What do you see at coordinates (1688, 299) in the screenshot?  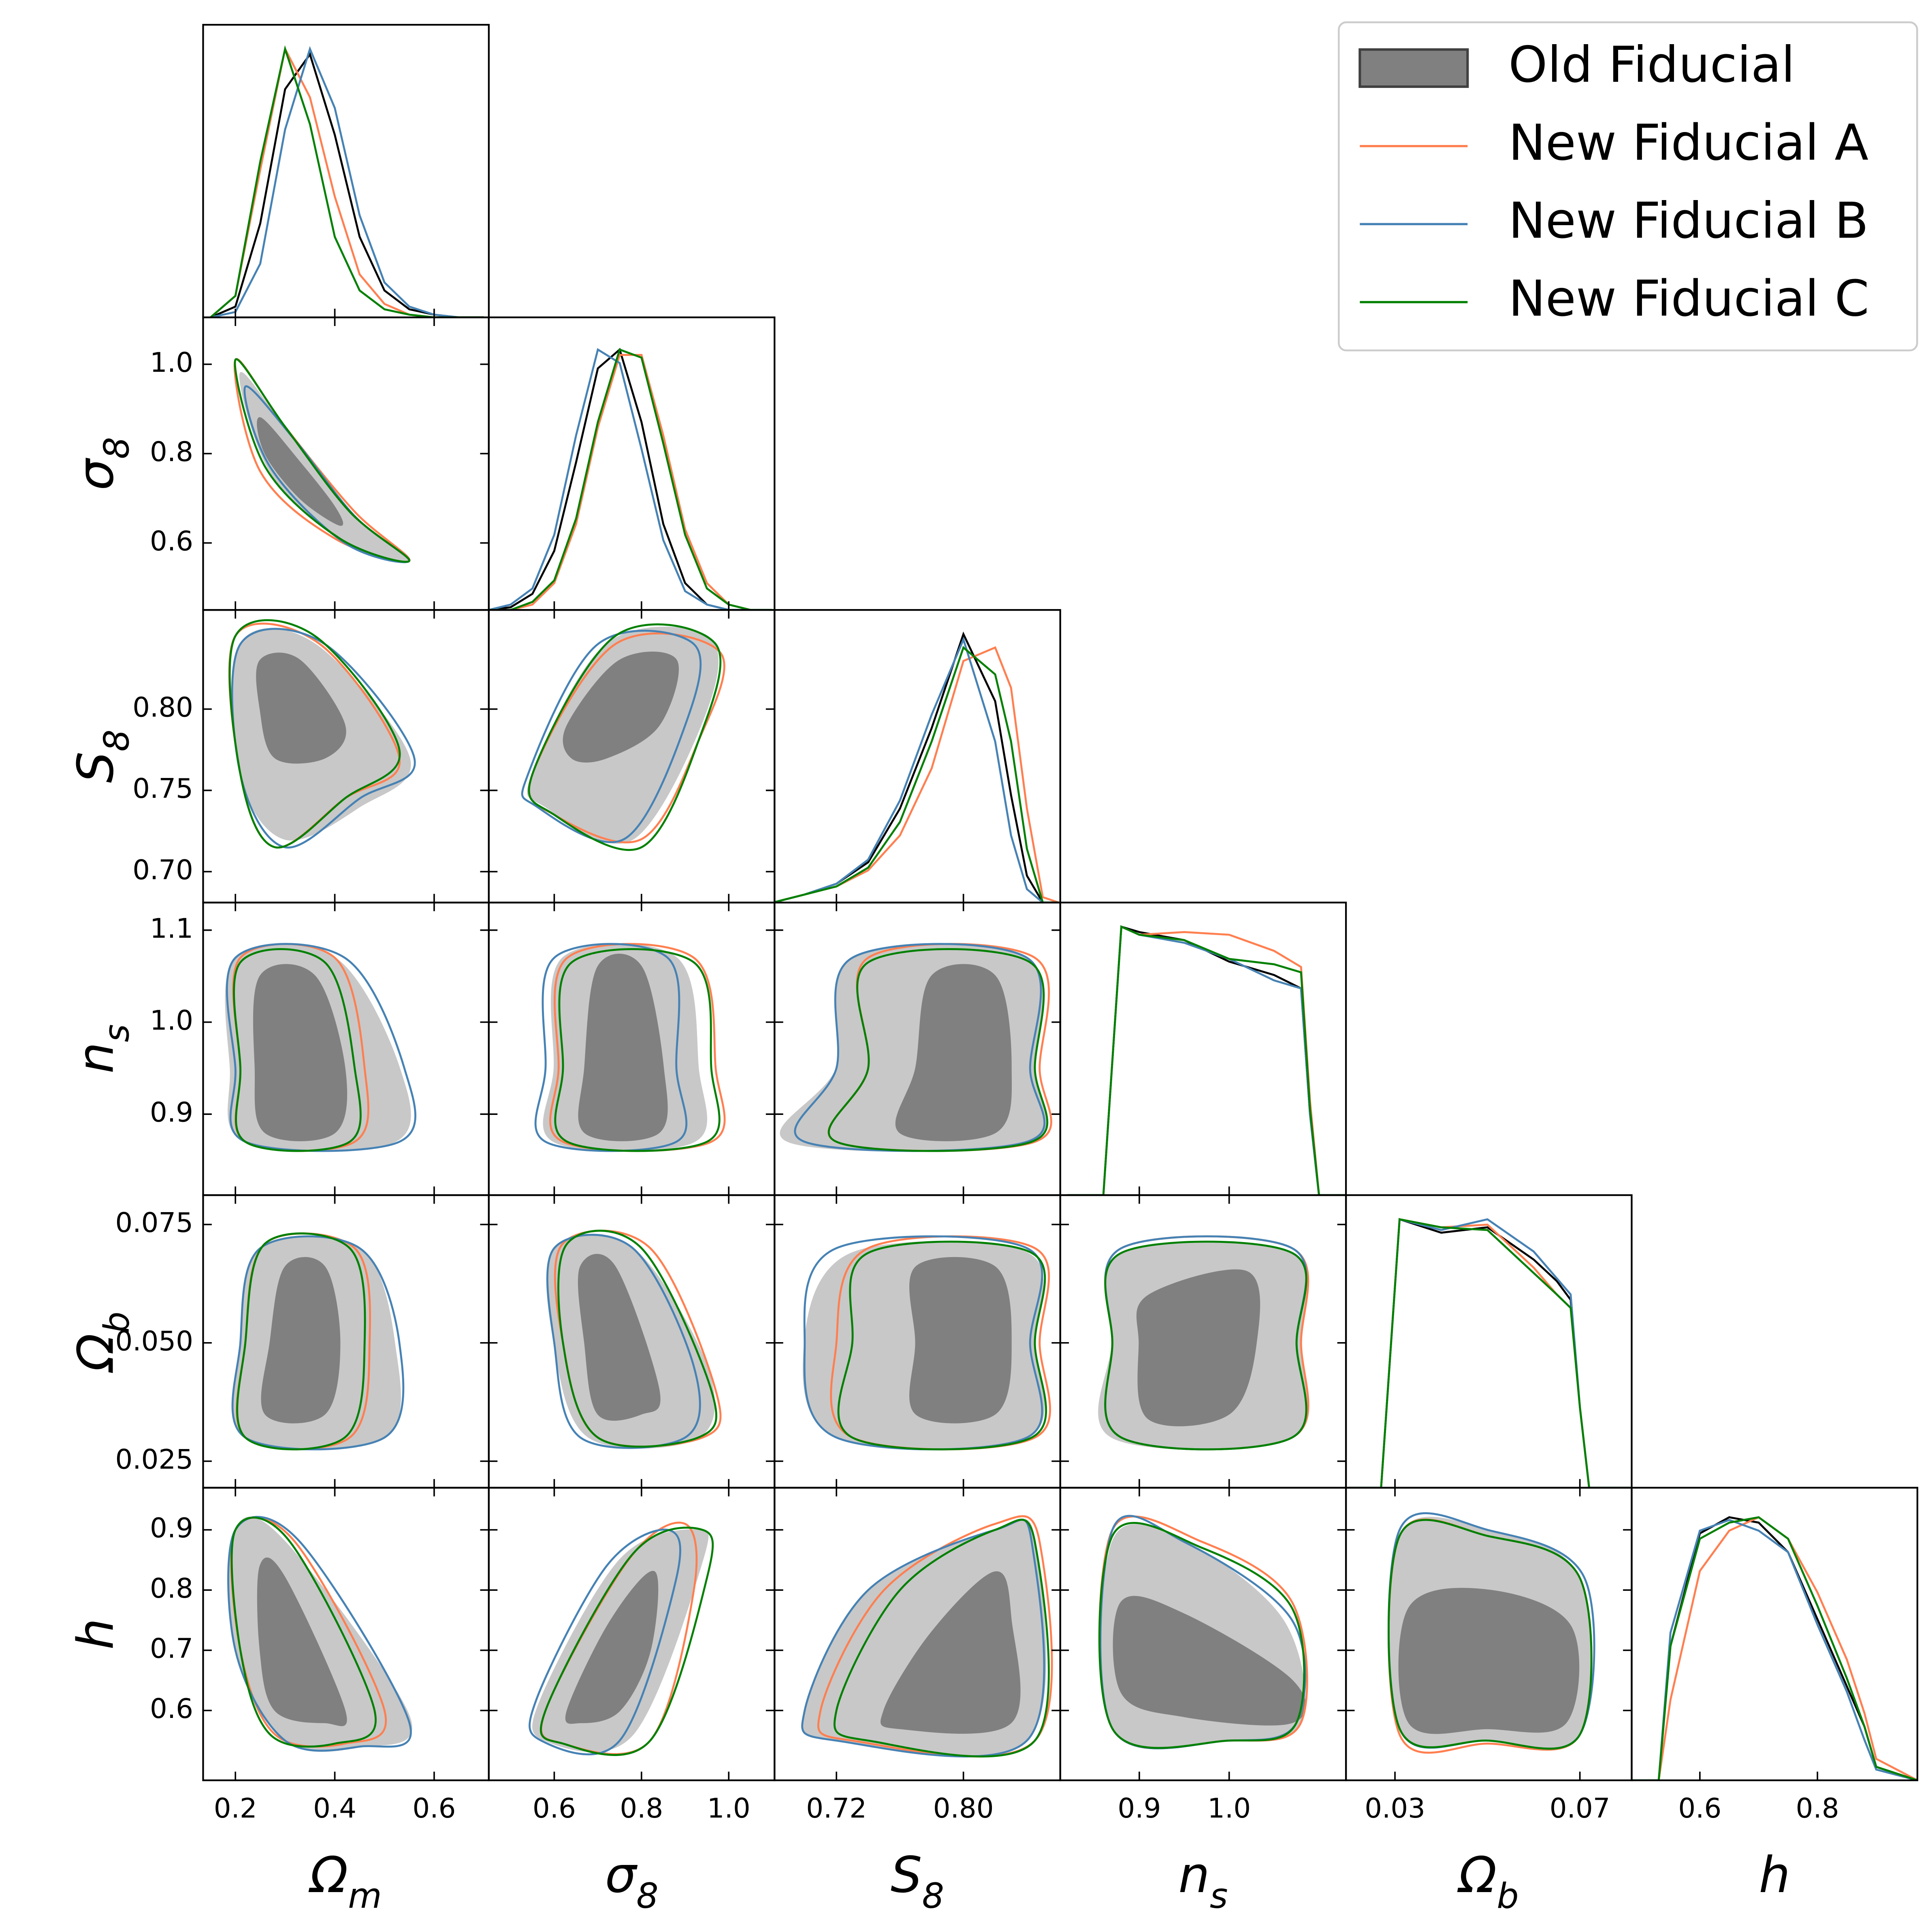 I see `legend-label: New Fiducial C` at bounding box center [1688, 299].